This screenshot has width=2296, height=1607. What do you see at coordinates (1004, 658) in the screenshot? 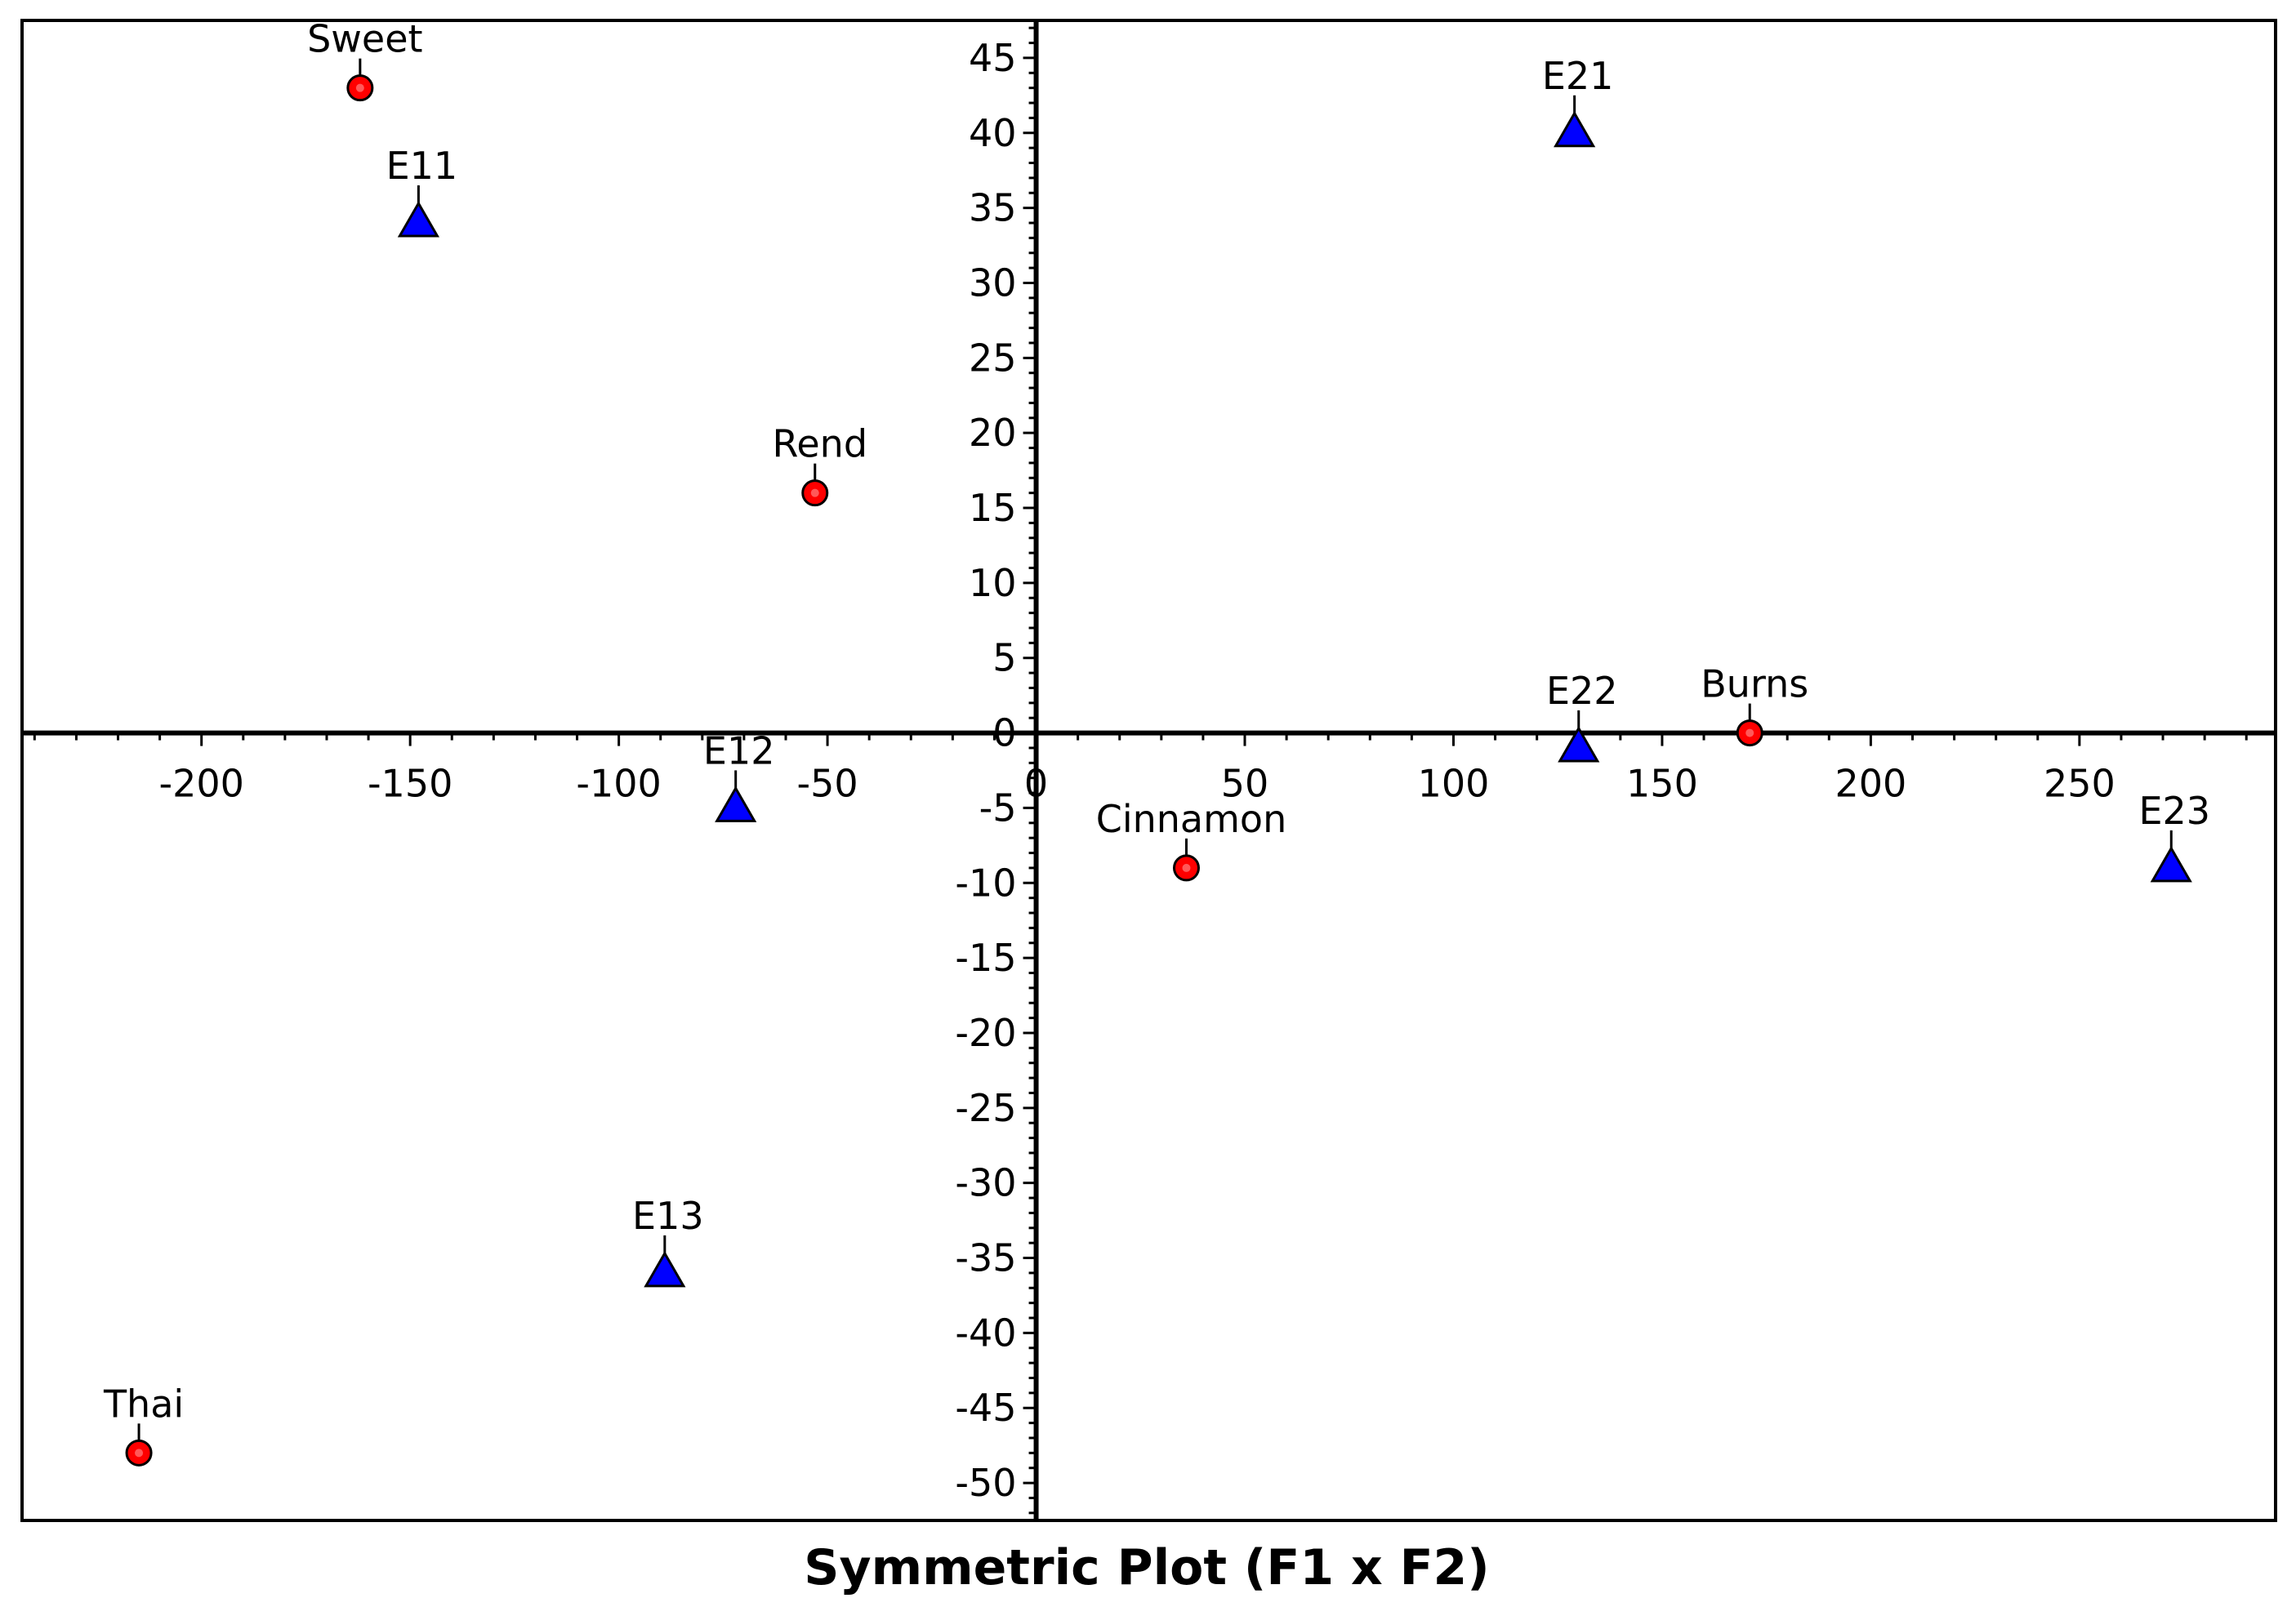
I see `y-tick-label: 5` at bounding box center [1004, 658].